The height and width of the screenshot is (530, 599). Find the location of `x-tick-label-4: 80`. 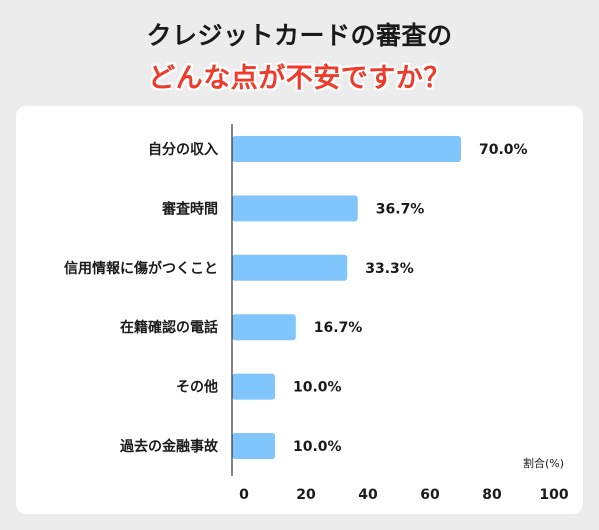

x-tick-label-4: 80 is located at coordinates (492, 495).